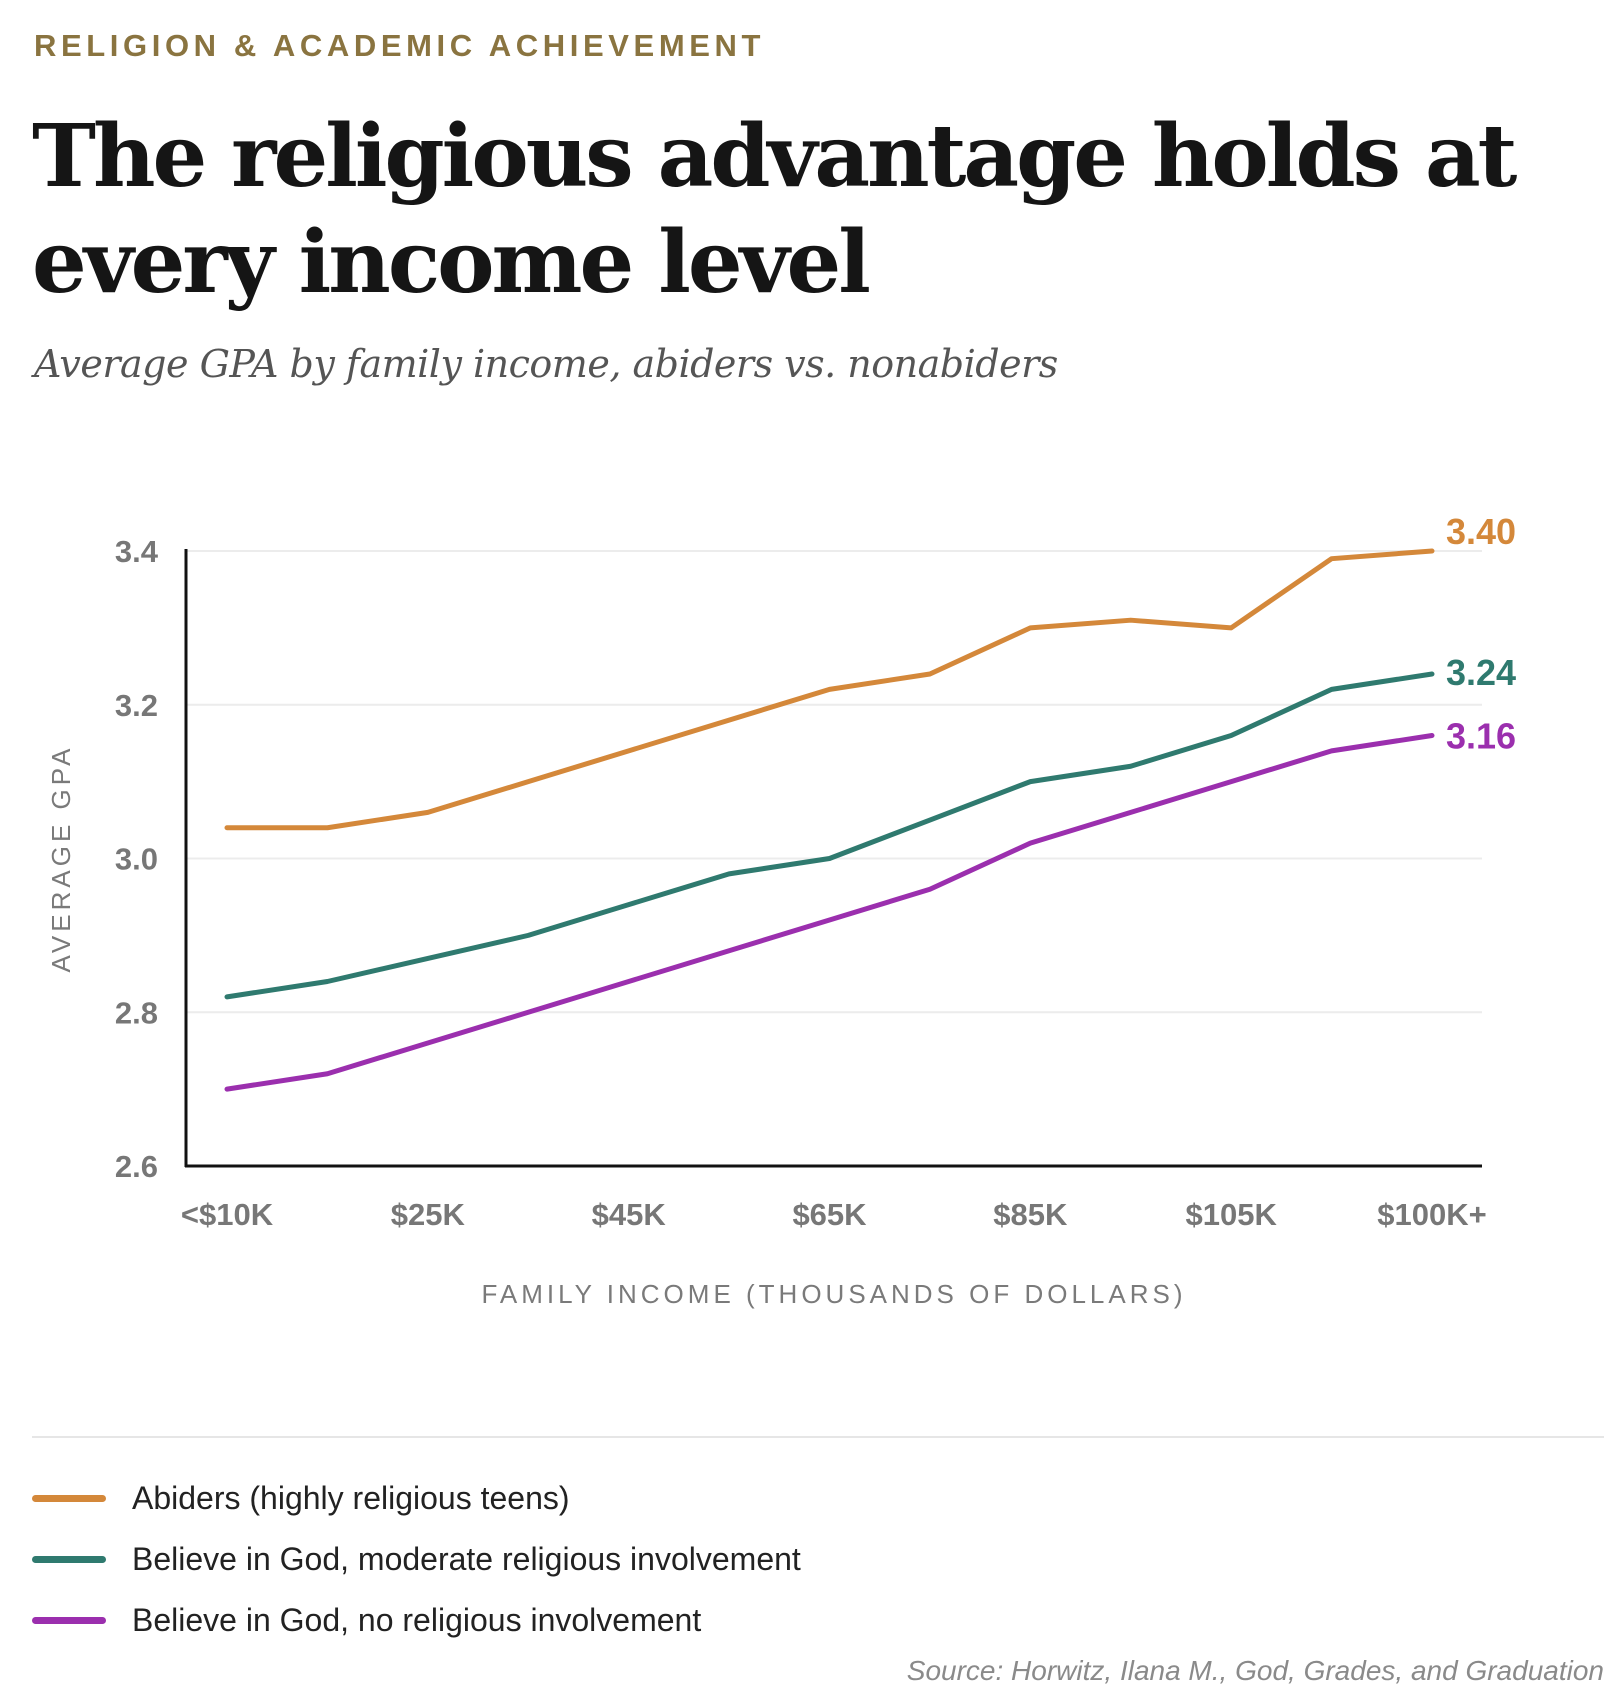  Describe the element at coordinates (833, 1294) in the screenshot. I see `x-axis-title: FAMILY INCOME (THOUSANDS OF DOLLARS)` at that location.